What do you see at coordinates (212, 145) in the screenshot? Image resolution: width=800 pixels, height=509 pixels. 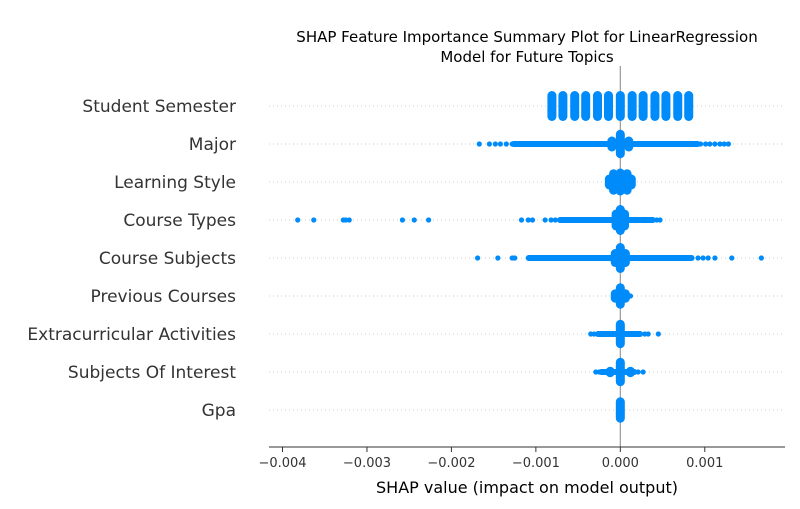 I see `feature-label: Major` at bounding box center [212, 145].